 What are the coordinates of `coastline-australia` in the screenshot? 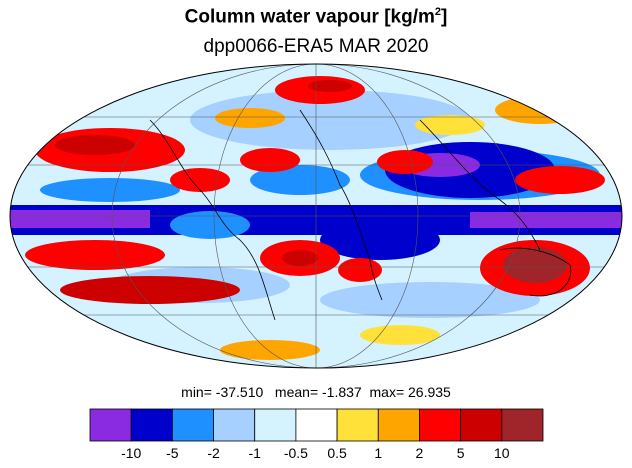 It's located at (535, 272).